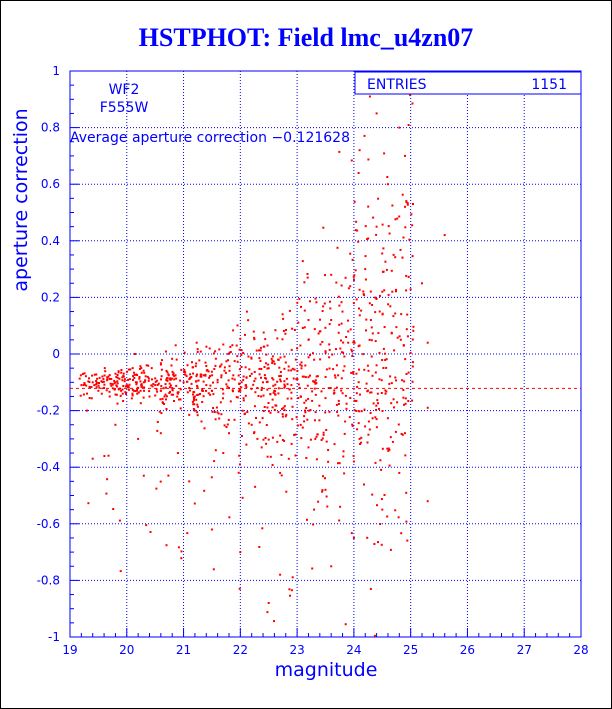  What do you see at coordinates (549, 85) in the screenshot?
I see `stats-entries-value: 1151` at bounding box center [549, 85].